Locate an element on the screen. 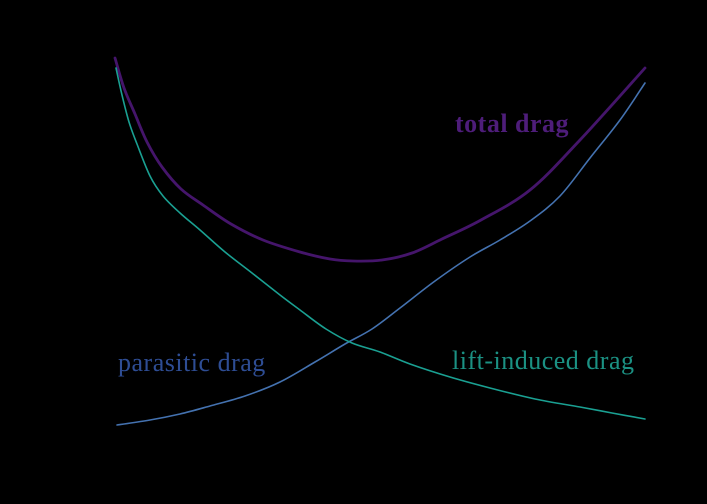 This screenshot has height=504, width=707. label-total-drag: total drag is located at coordinates (512, 123).